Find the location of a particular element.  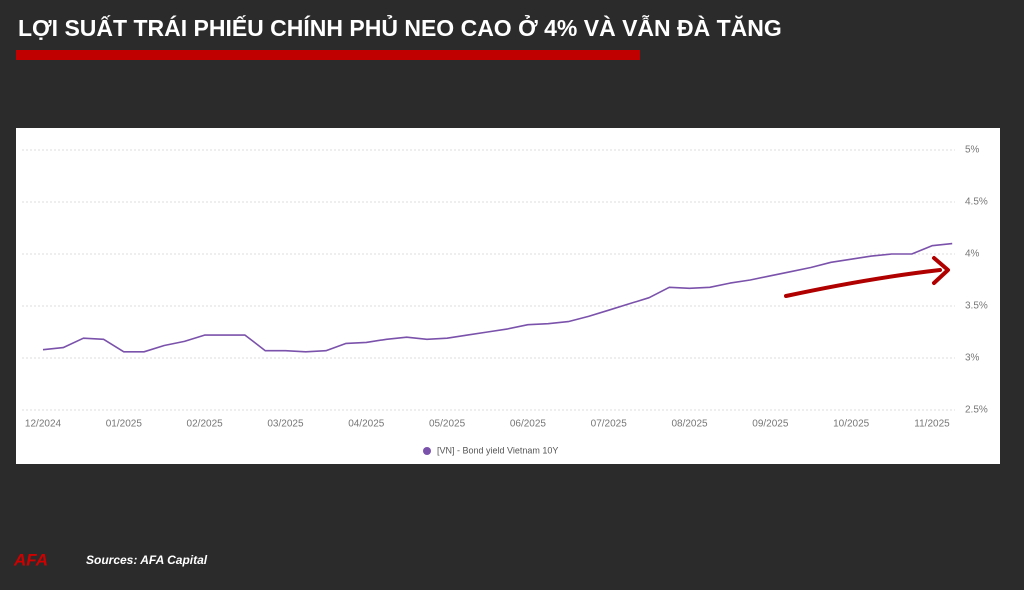

x-tick-label: 09/2025 is located at coordinates (770, 424).